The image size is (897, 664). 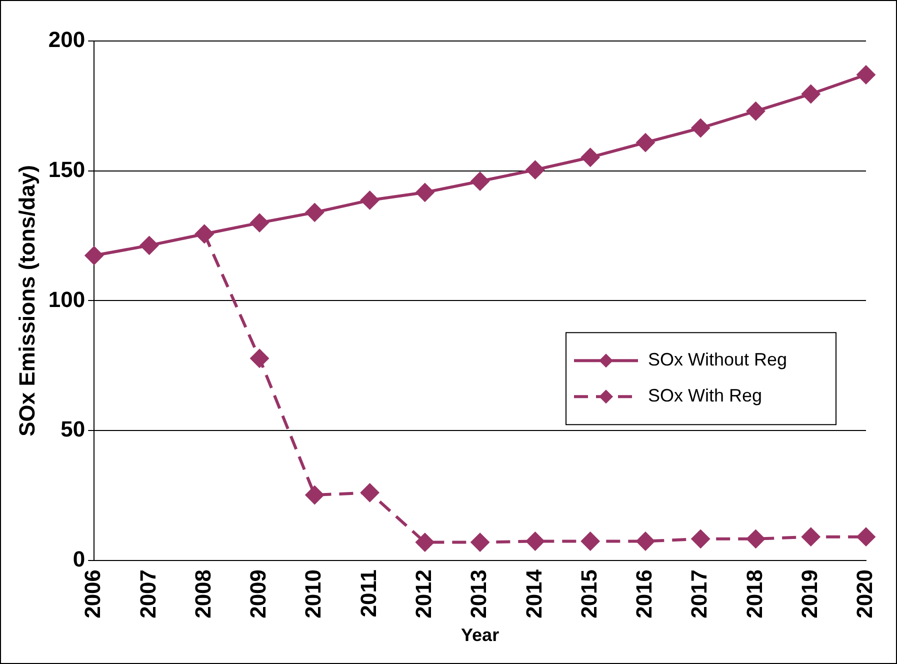 What do you see at coordinates (699, 593) in the screenshot?
I see `x-tick-label: 2017` at bounding box center [699, 593].